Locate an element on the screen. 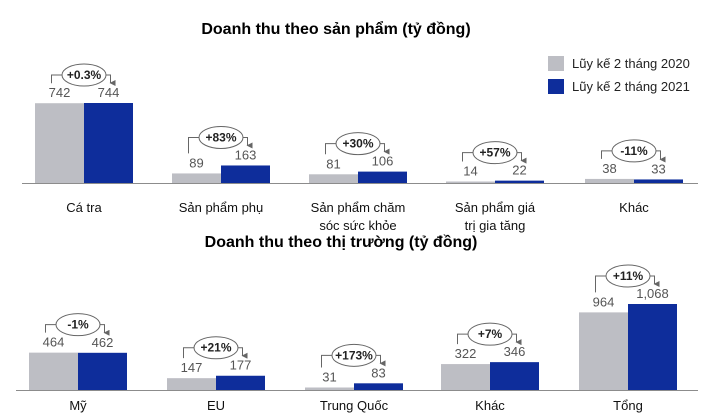 This screenshot has width=703, height=417. growth-label: +57% is located at coordinates (494, 153).